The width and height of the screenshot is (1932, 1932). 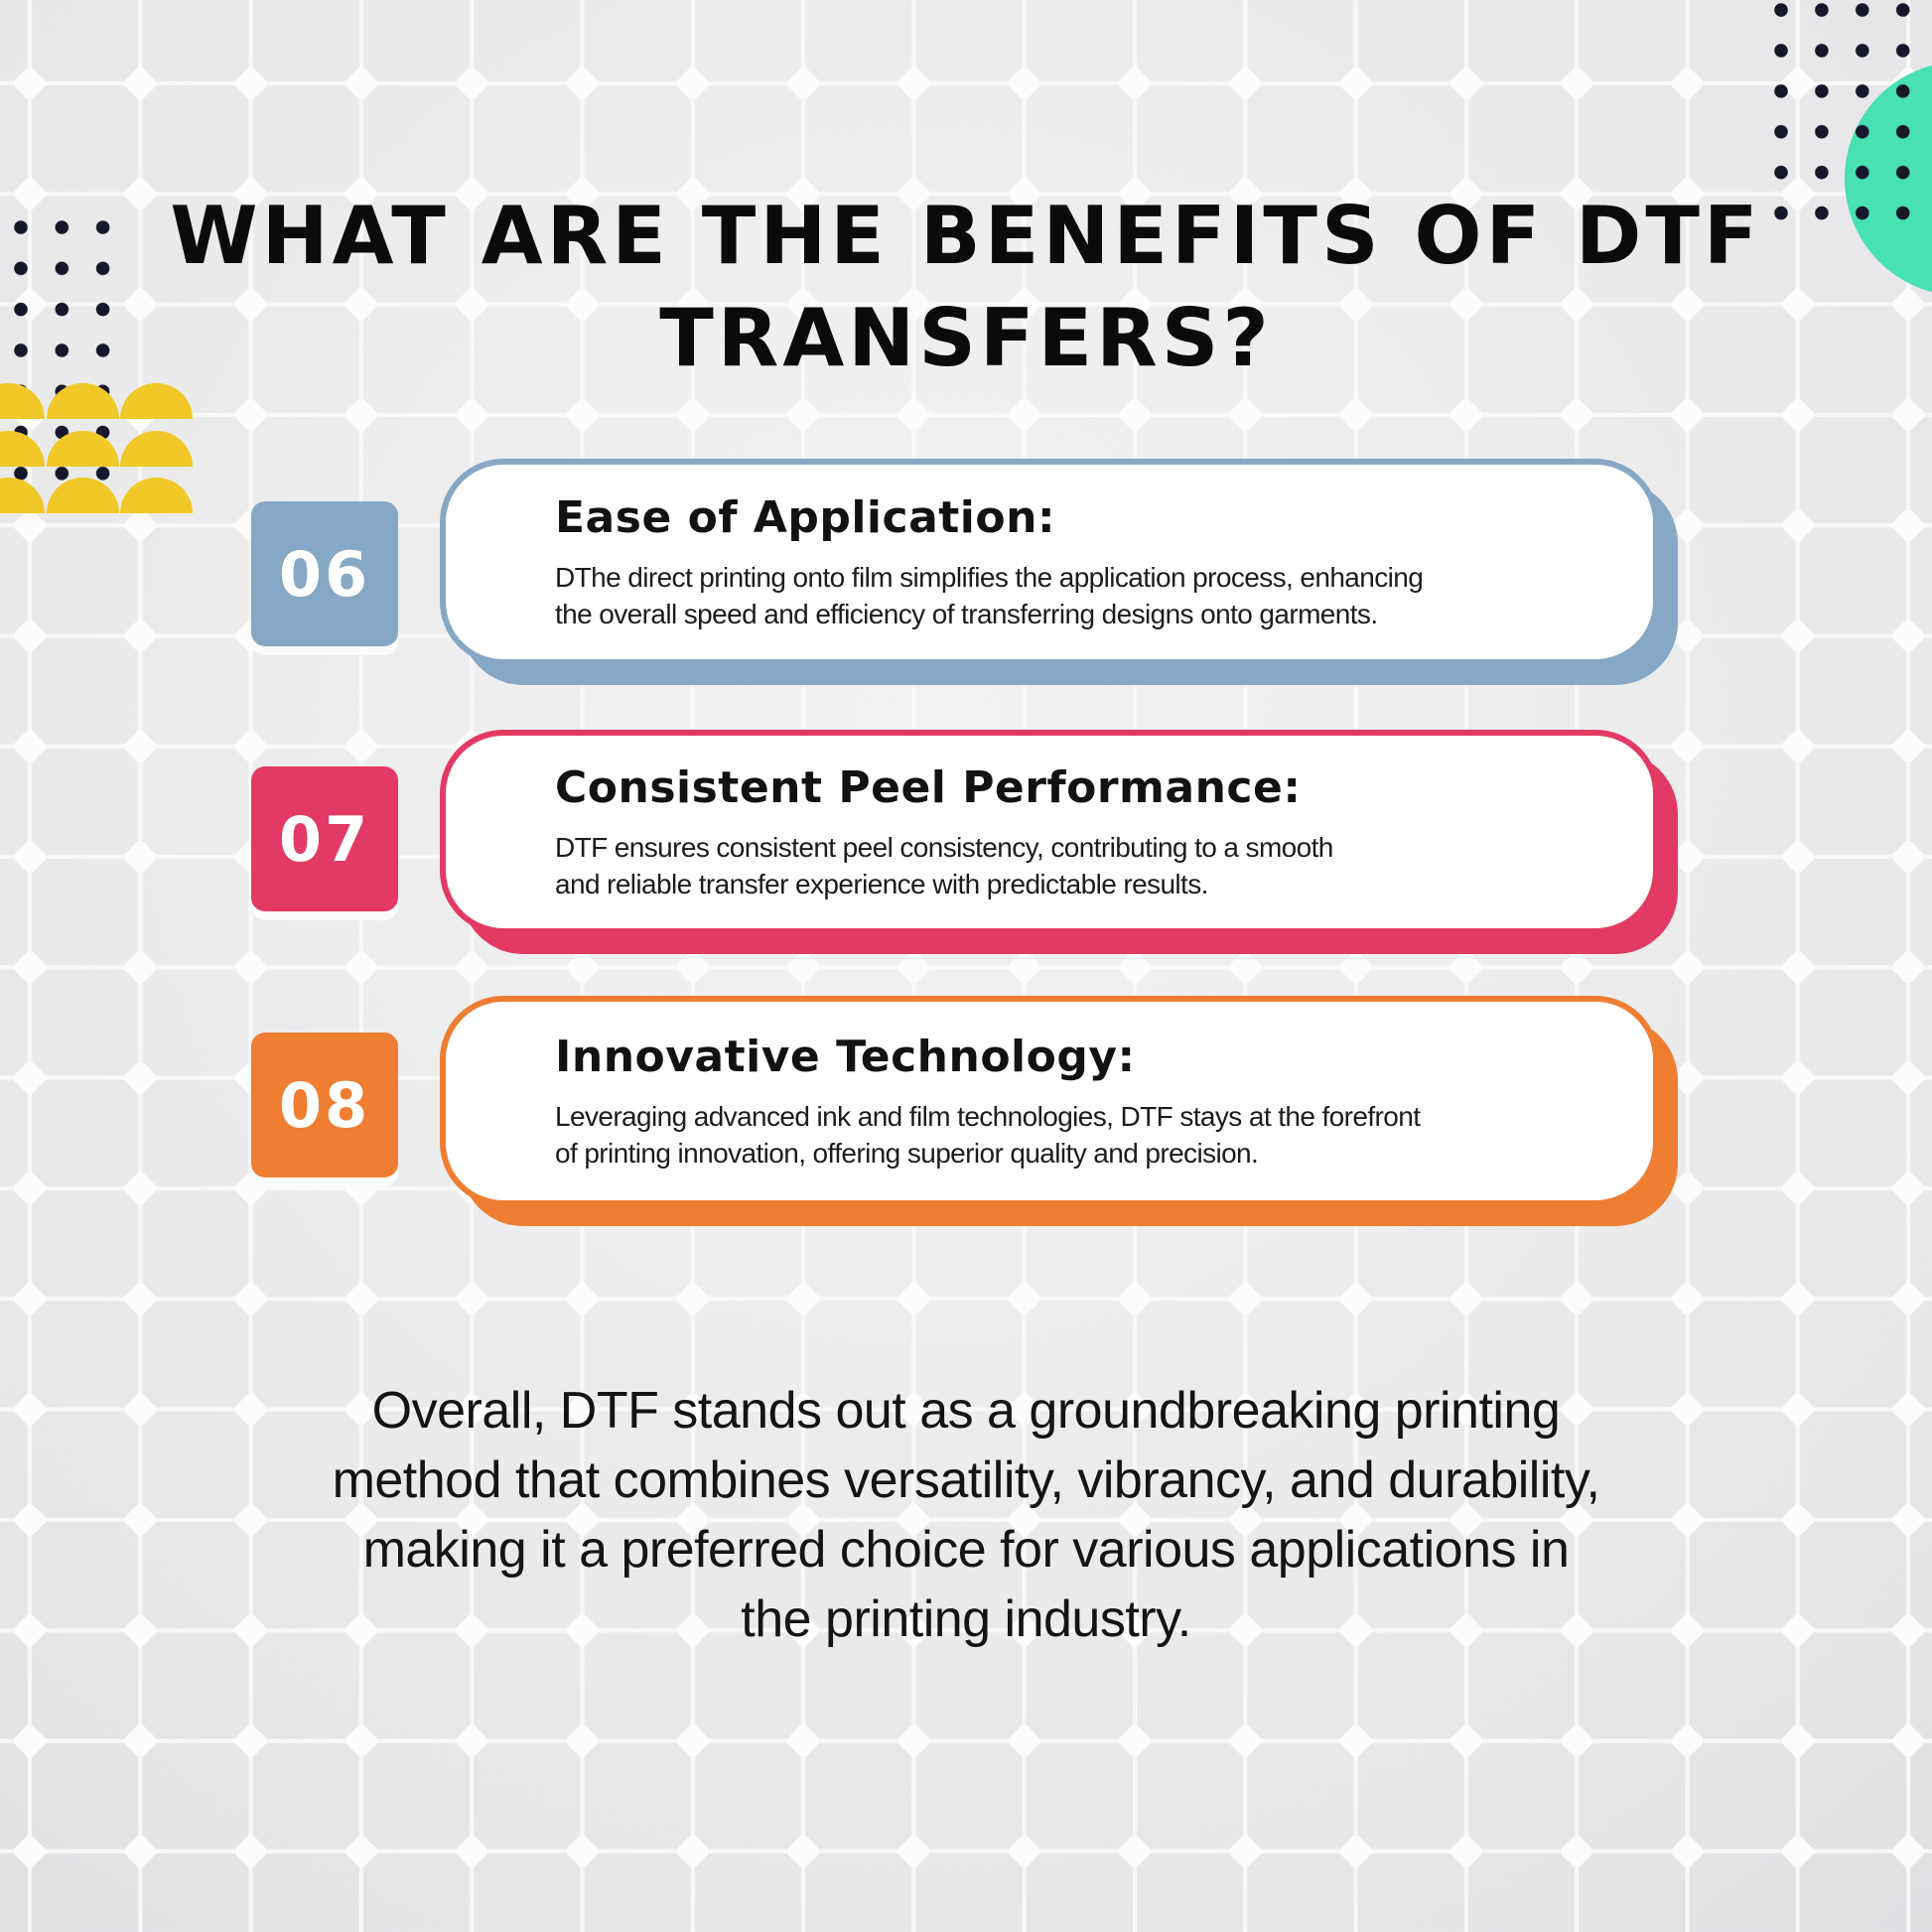 What do you see at coordinates (966, 287) in the screenshot?
I see `page-title: WHAT ARE THE BENEFITS OF DTF TRANSFERS?` at bounding box center [966, 287].